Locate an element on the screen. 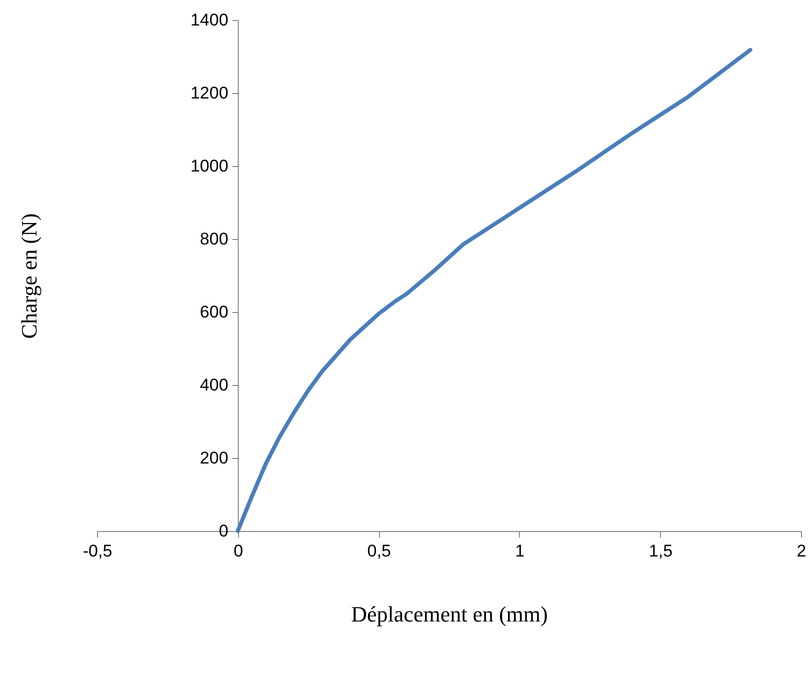 Image resolution: width=812 pixels, height=676 pixels. y-tick-label: 800 is located at coordinates (214, 239).